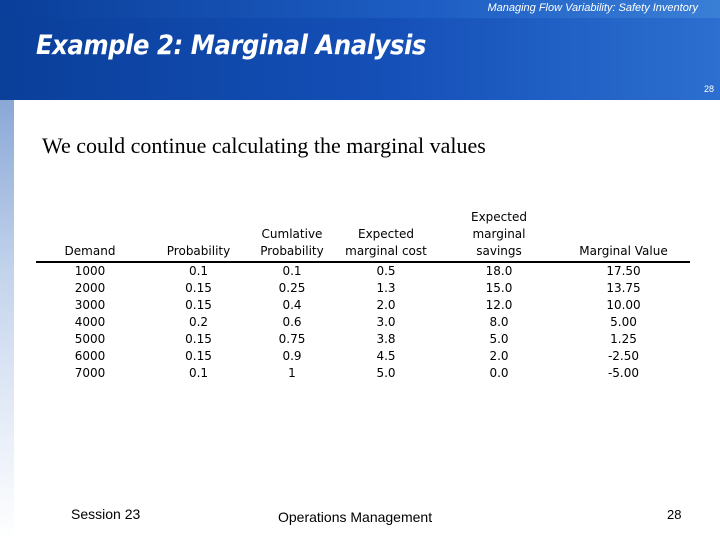 The height and width of the screenshot is (540, 720). Describe the element at coordinates (623, 288) in the screenshot. I see `cell-marginal-value: 13.75` at that location.